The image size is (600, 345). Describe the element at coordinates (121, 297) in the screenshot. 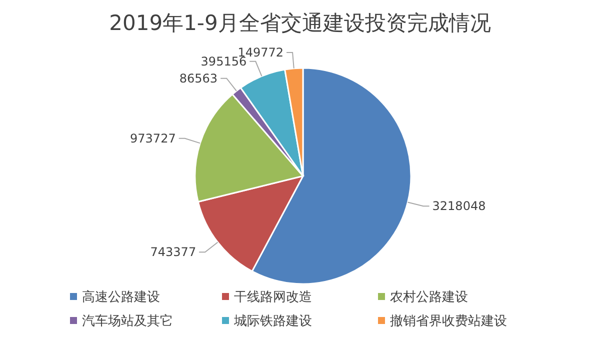

I see `legend-label: 高速公路建设` at that location.